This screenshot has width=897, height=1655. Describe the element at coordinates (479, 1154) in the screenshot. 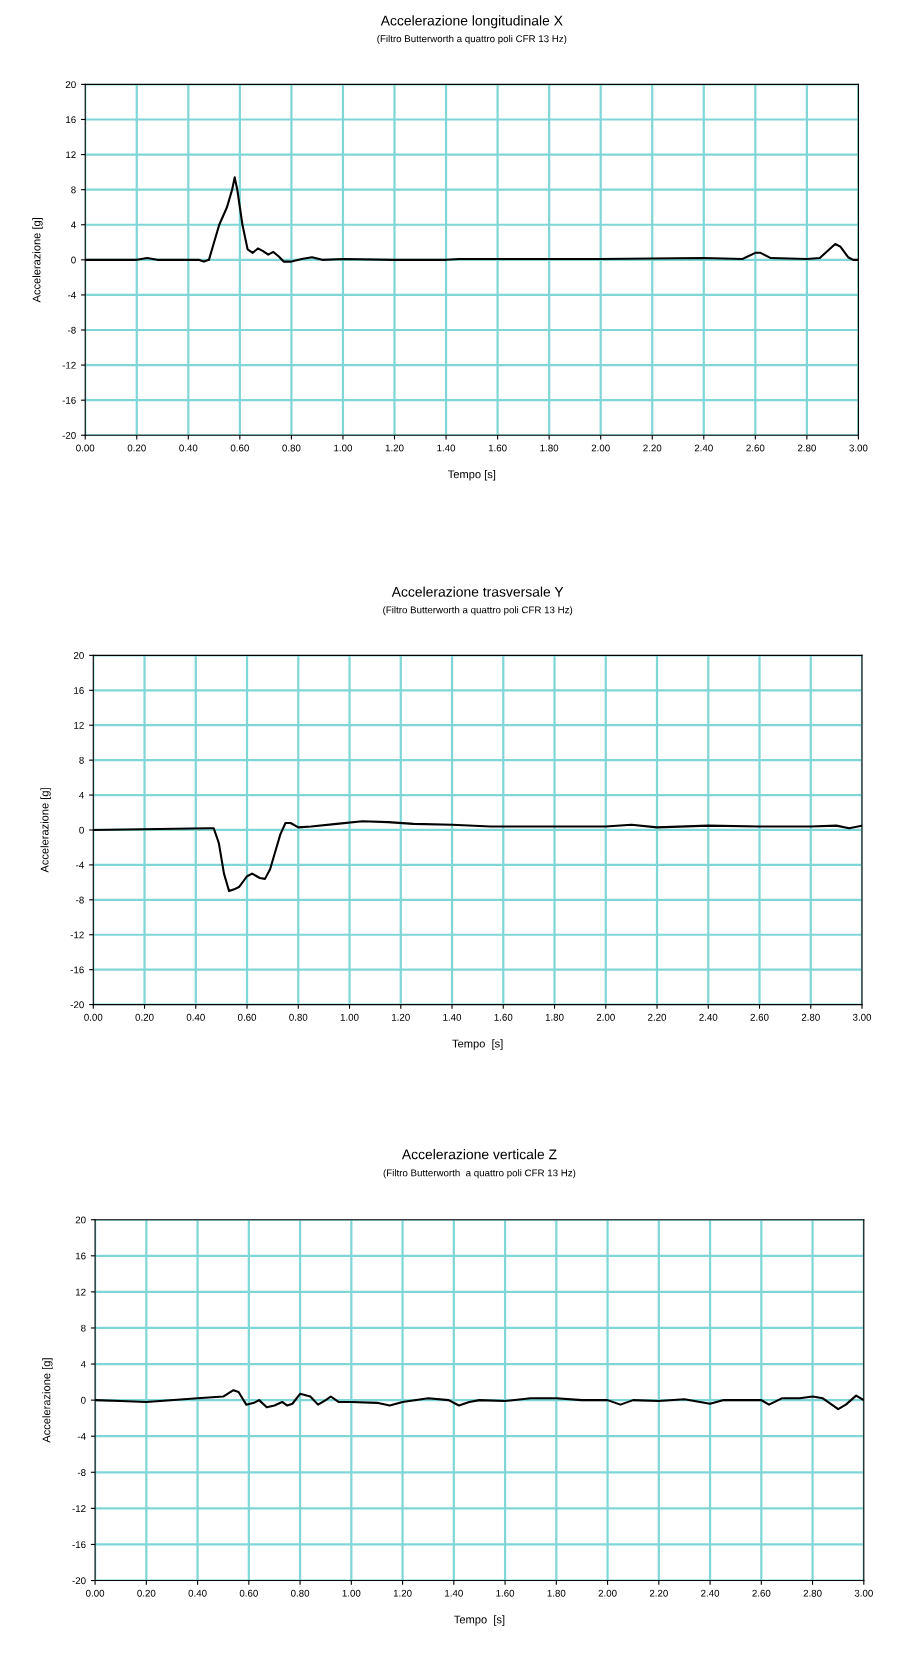

I see `chart-title: Accelerazione verticale Z` at that location.